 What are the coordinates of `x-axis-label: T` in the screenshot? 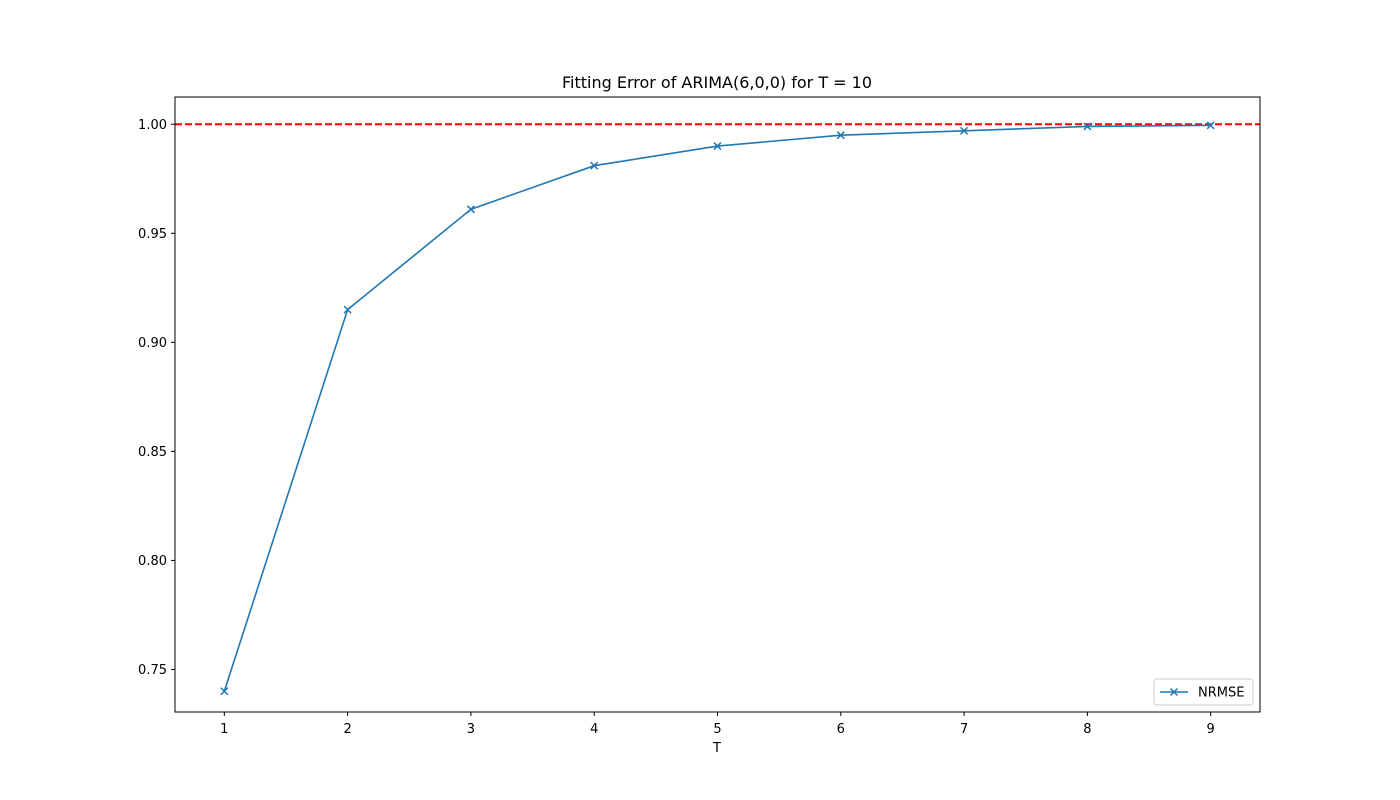 It's located at (716, 748).